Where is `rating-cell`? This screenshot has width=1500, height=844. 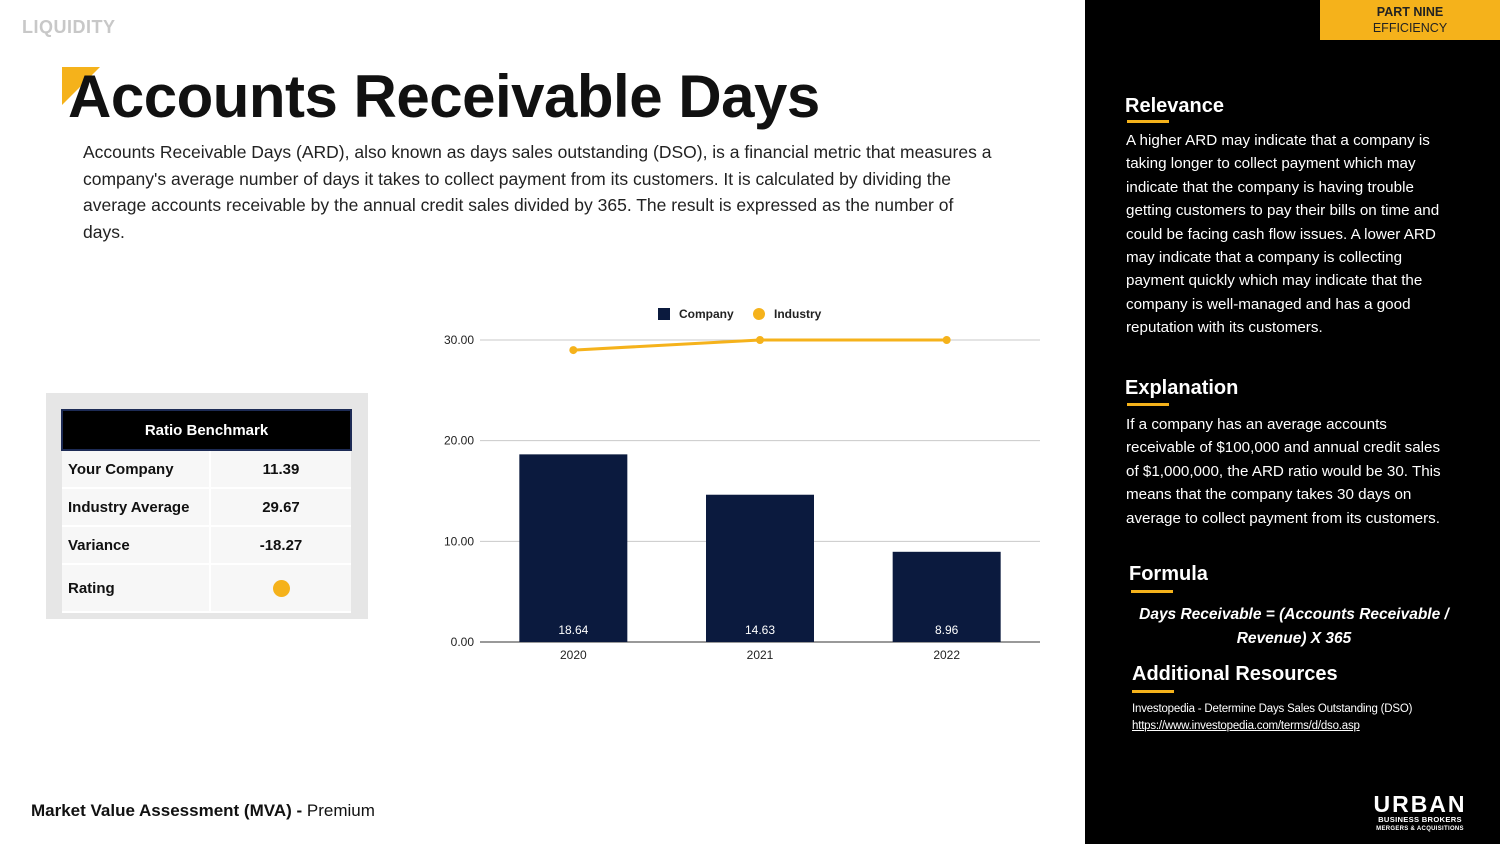
rating-cell is located at coordinates (280, 588).